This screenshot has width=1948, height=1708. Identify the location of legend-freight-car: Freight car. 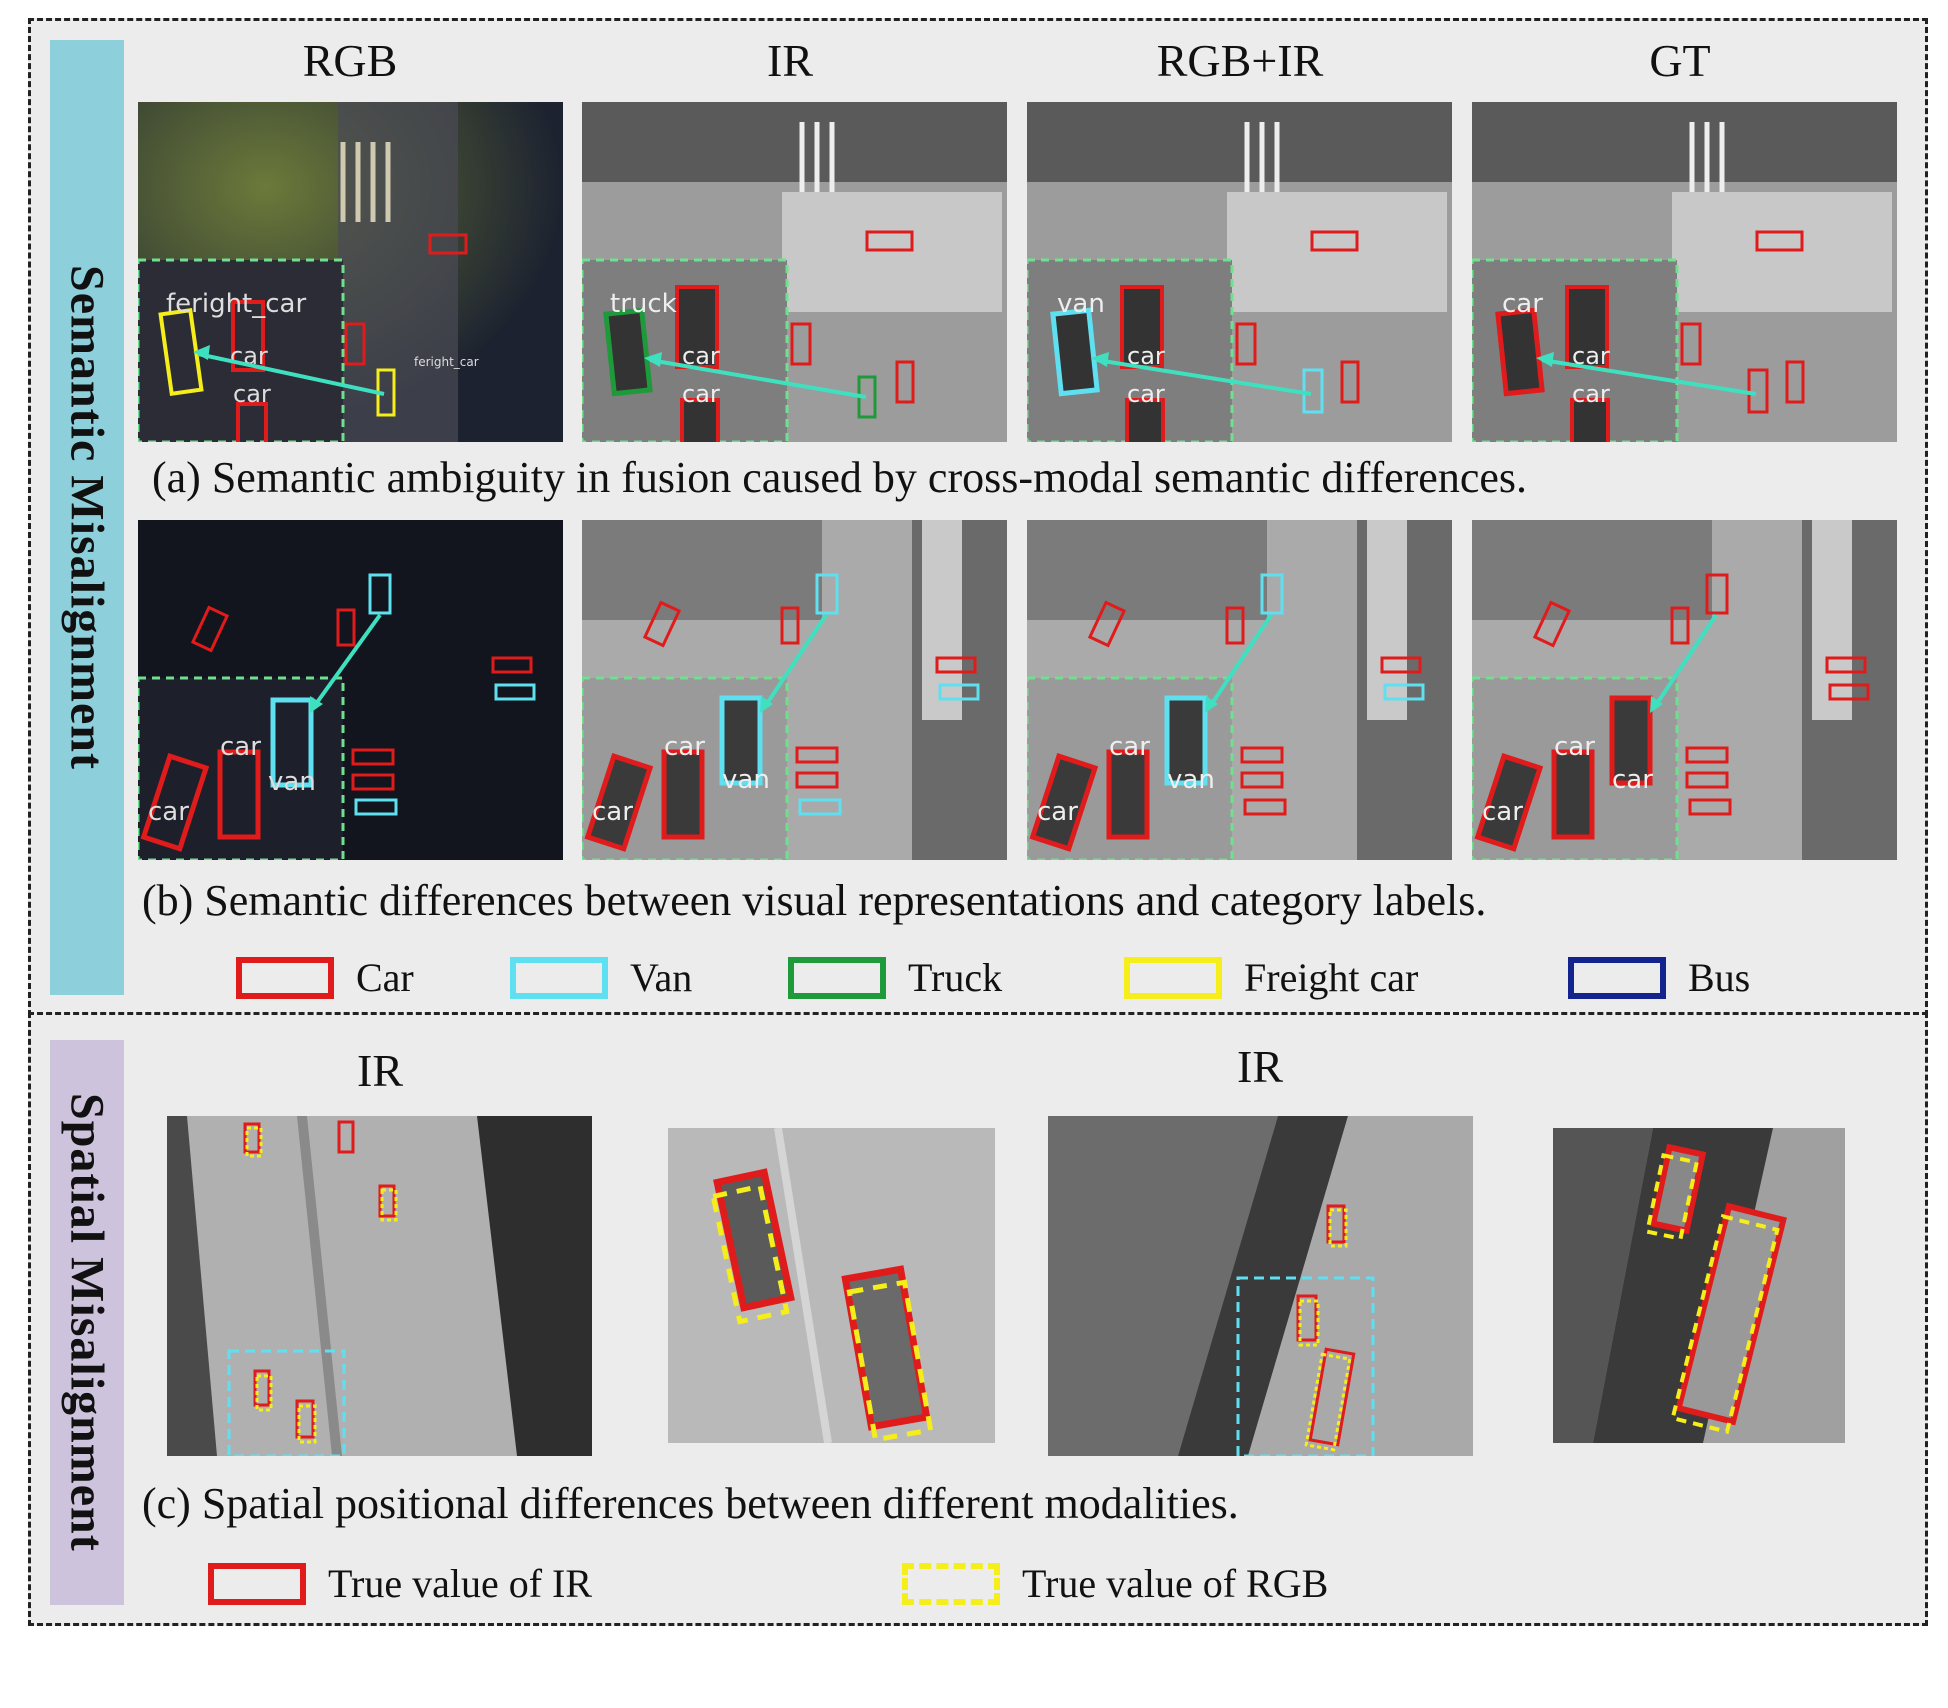
(1271, 977).